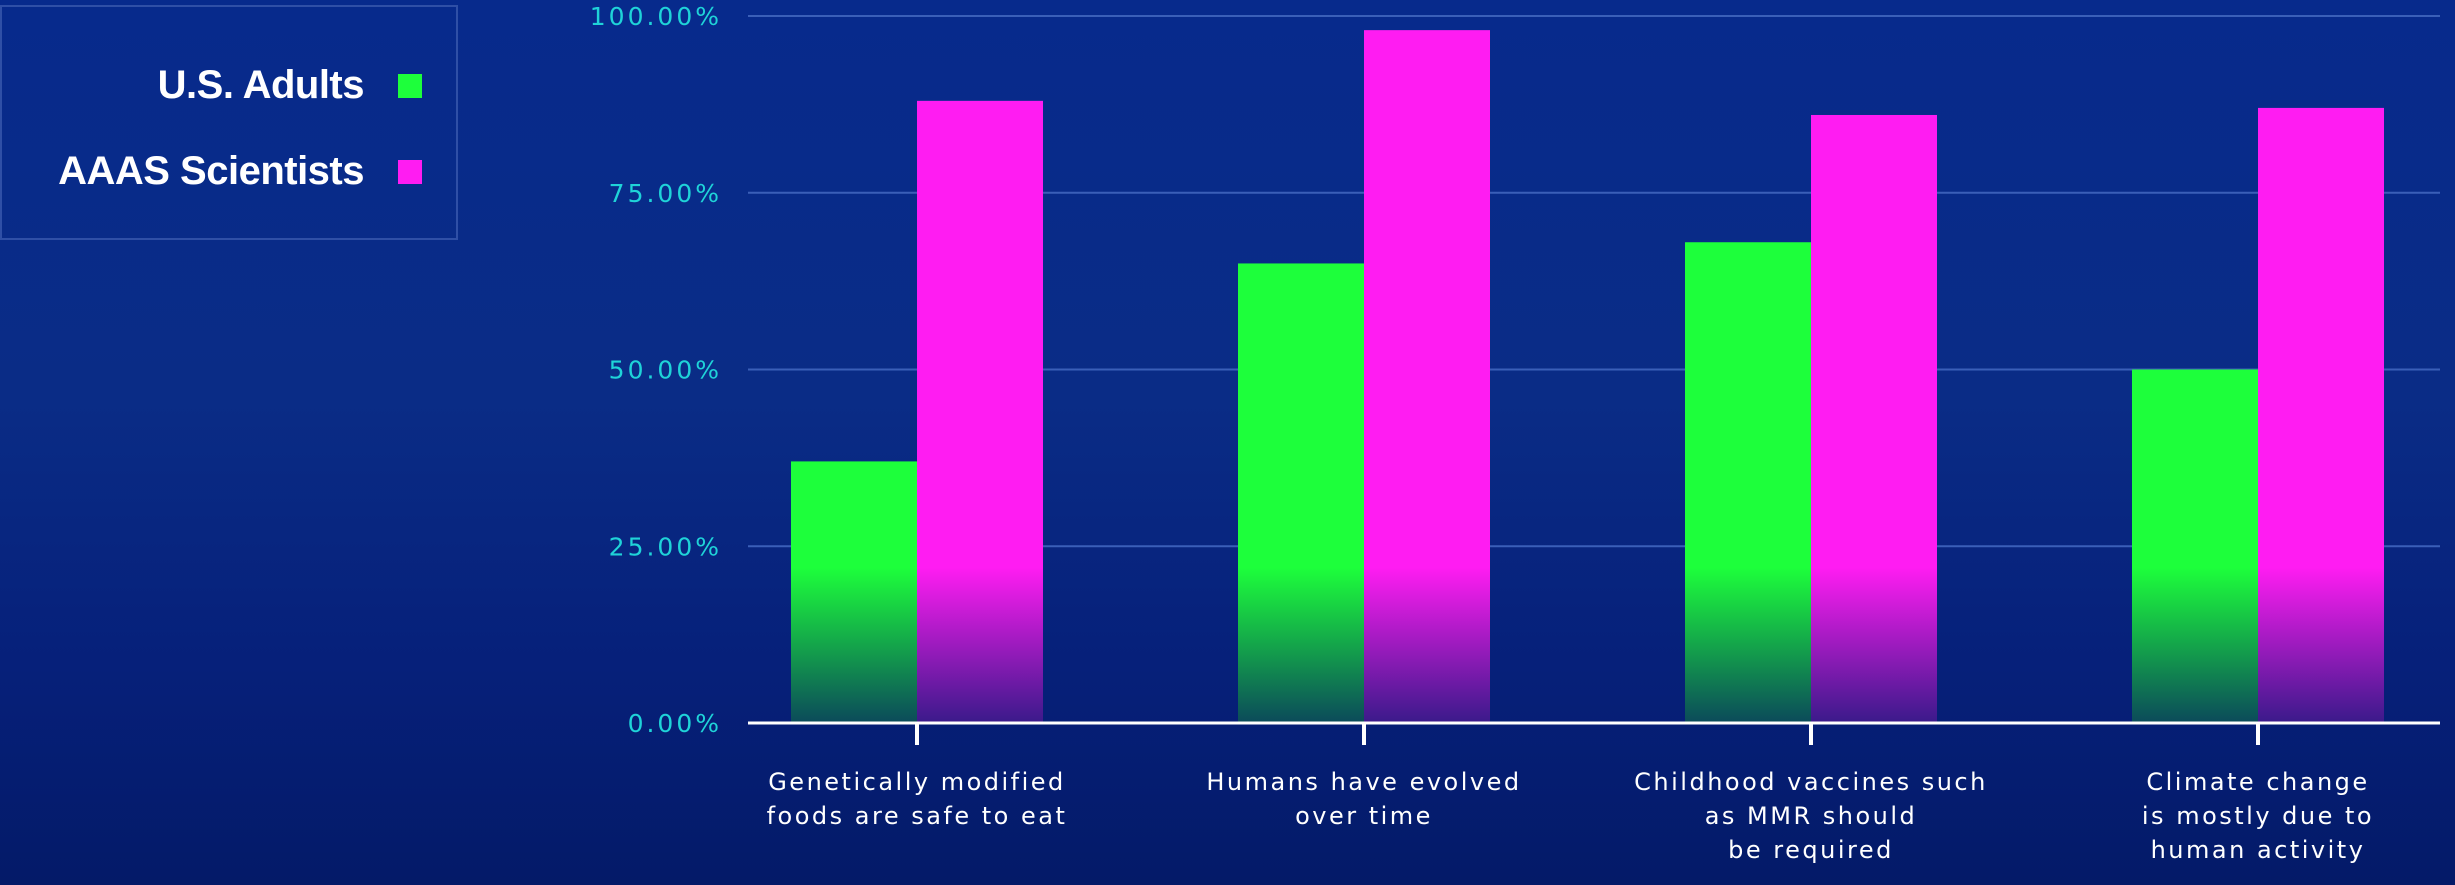 This screenshot has height=885, width=2455. What do you see at coordinates (917, 816) in the screenshot?
I see `category-label-line: foods are safe to eat` at bounding box center [917, 816].